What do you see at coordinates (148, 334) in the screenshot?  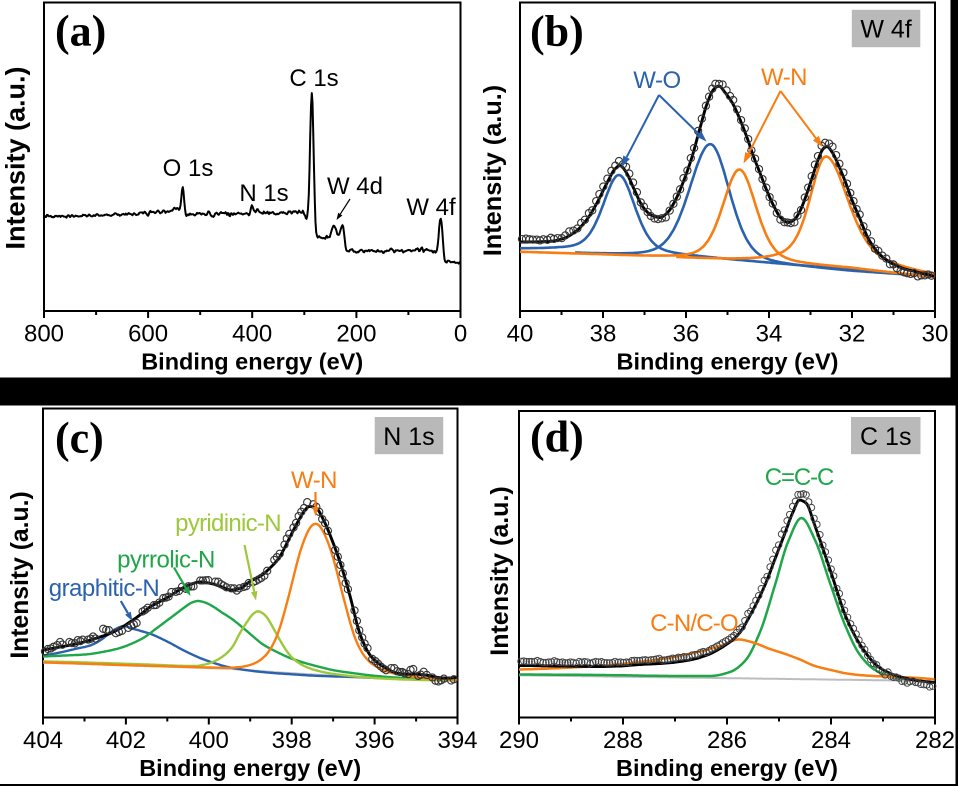 I see `svg-text: 600` at bounding box center [148, 334].